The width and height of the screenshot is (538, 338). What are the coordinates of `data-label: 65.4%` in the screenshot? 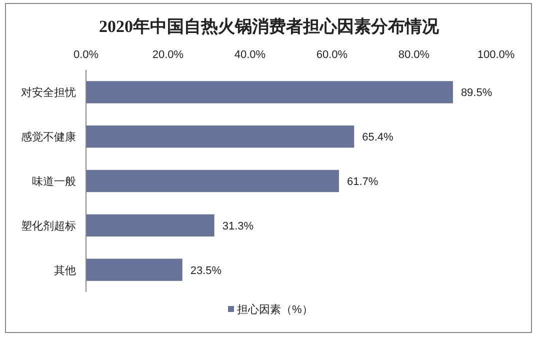 It's located at (378, 138).